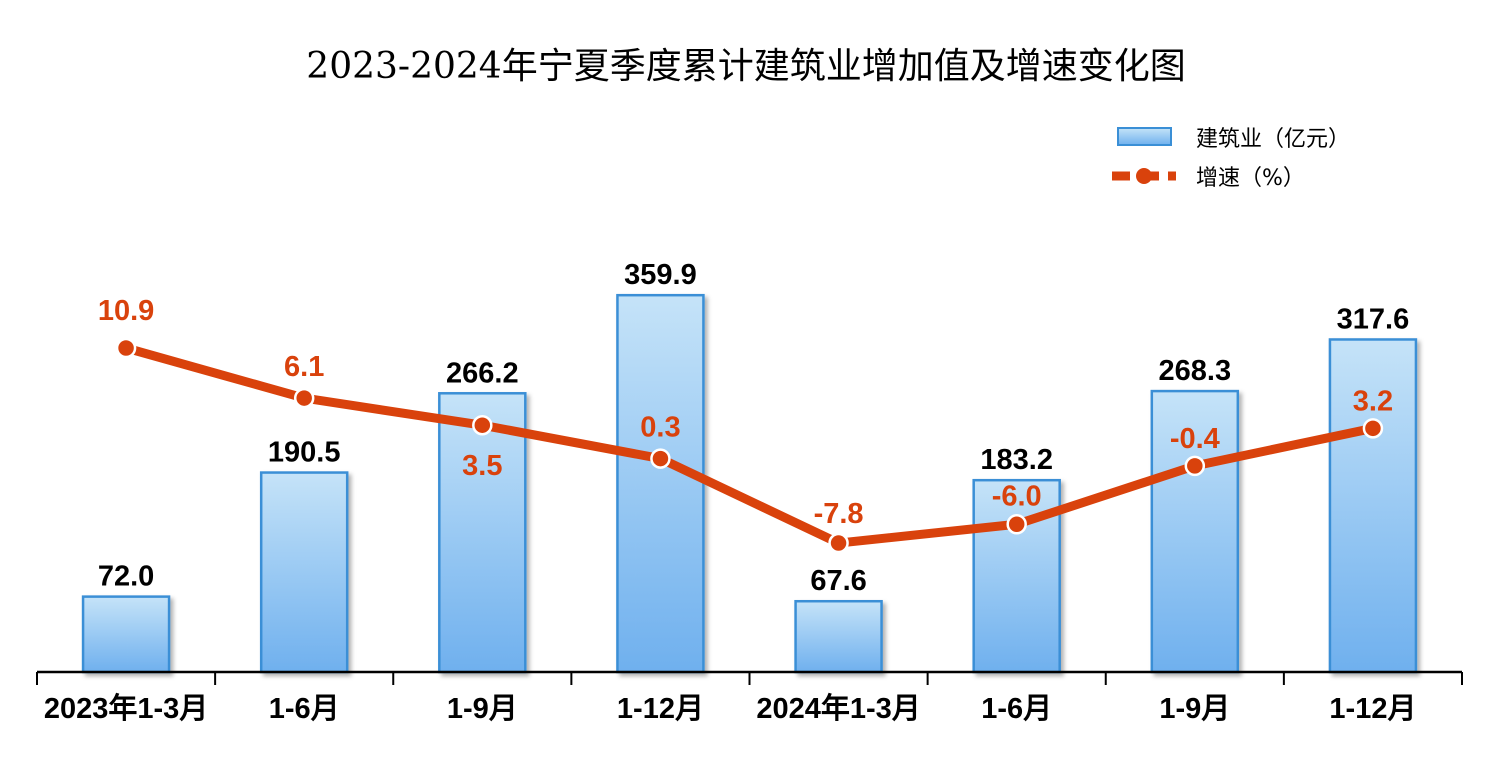 The width and height of the screenshot is (1492, 764). What do you see at coordinates (1373, 319) in the screenshot?
I see `bar-value-label: 317.6` at bounding box center [1373, 319].